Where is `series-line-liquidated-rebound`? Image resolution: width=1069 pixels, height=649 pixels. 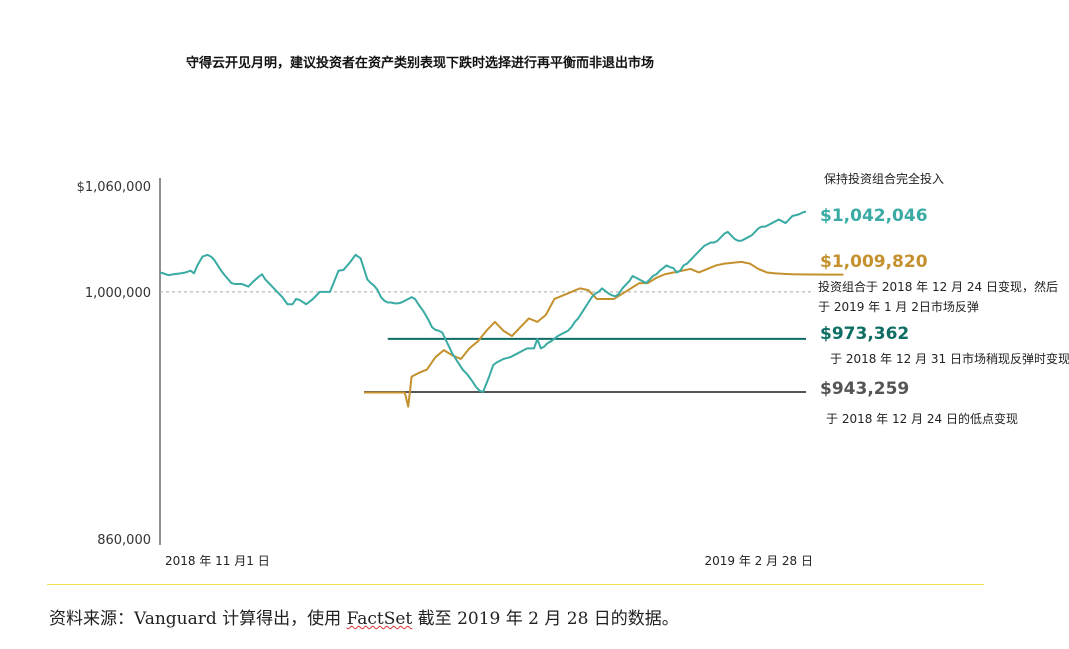
series-line-liquidated-rebound is located at coordinates (604, 334).